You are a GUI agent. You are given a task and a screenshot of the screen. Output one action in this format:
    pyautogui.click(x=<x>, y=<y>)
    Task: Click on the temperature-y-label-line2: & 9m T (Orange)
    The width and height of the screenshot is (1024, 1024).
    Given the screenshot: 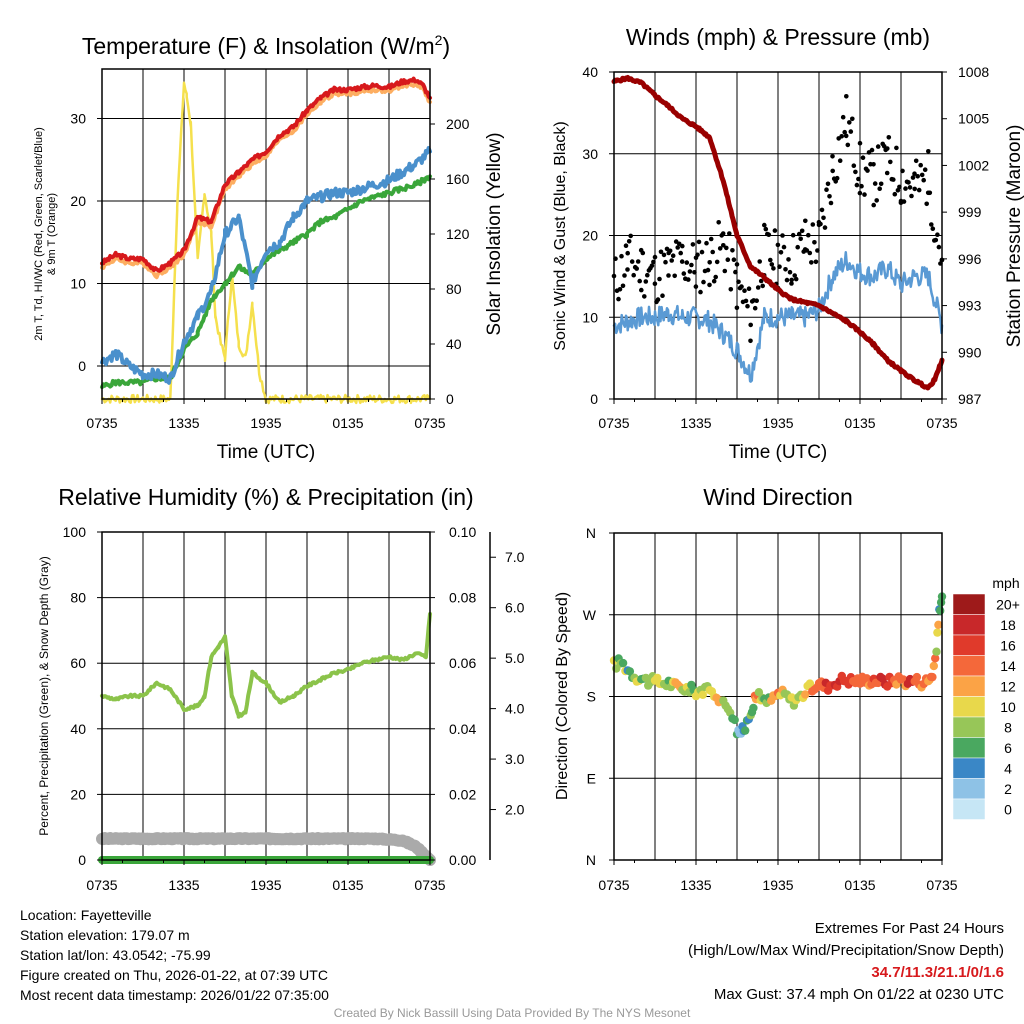 What is the action you would take?
    pyautogui.click(x=52, y=234)
    